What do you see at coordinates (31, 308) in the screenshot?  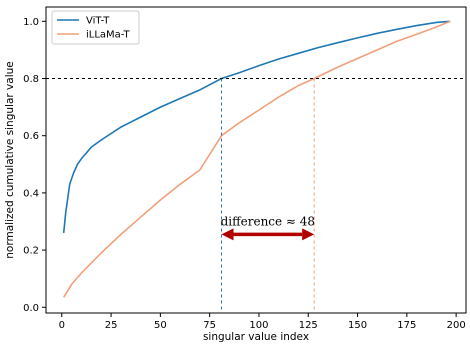 I see `y-tick-label: 0.0` at bounding box center [31, 308].